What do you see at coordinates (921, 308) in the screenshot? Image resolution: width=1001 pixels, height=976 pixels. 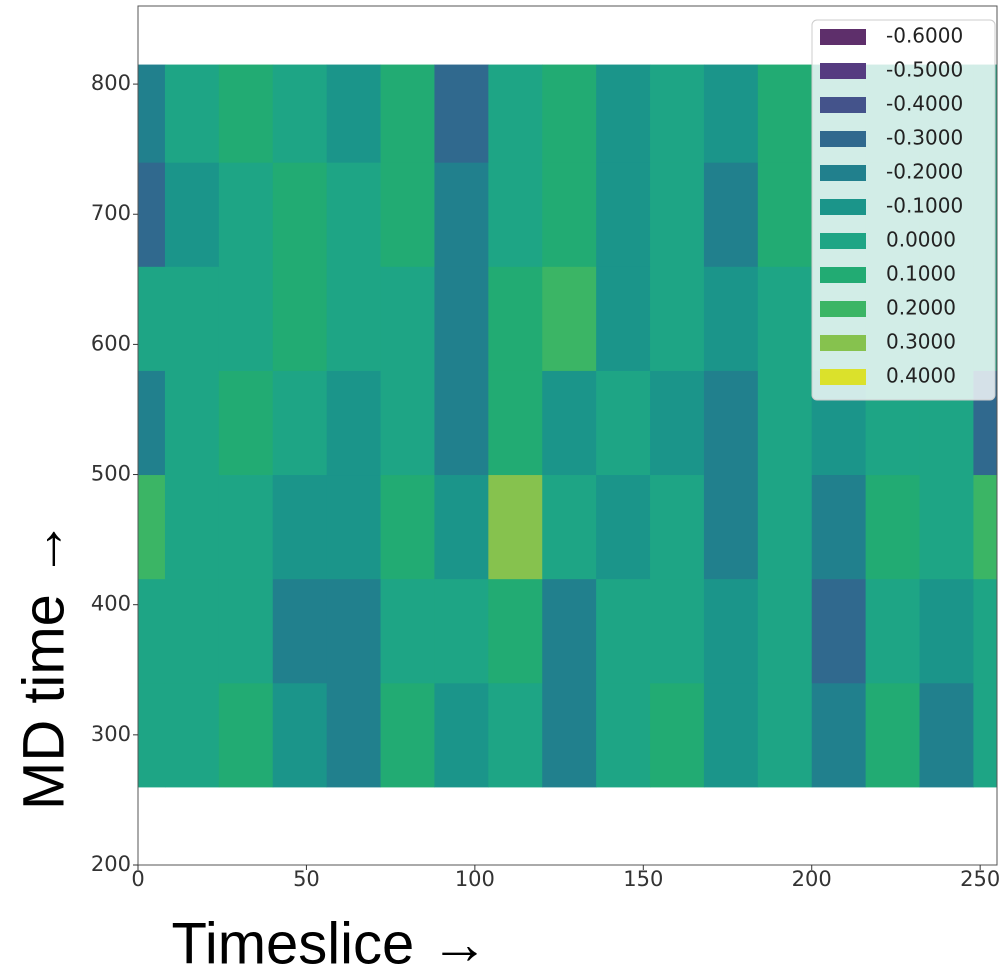 I see `legend-label: 0.2000` at bounding box center [921, 308].